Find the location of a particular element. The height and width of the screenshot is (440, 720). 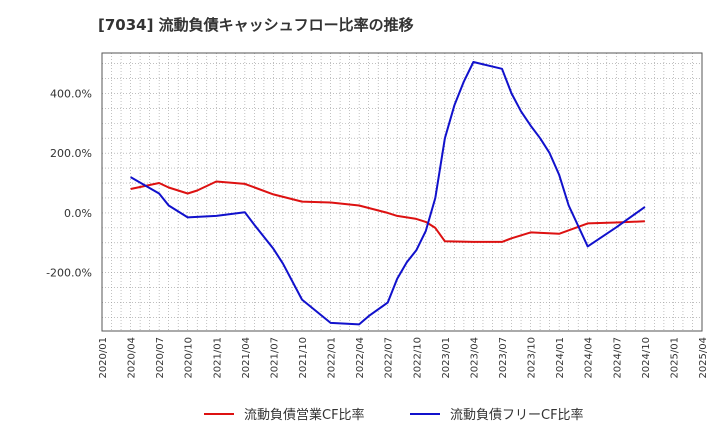

y-tick-label: 200.0% is located at coordinates (71, 153).